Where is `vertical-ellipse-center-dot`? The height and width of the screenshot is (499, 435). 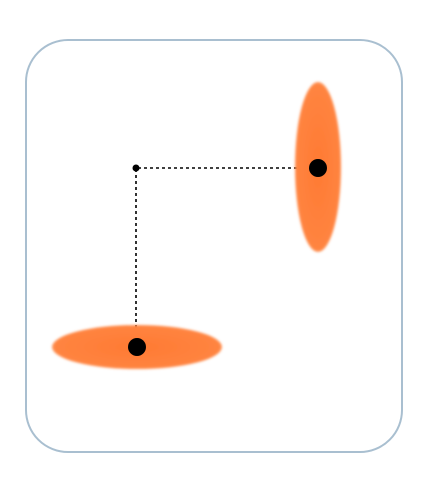 vertical-ellipse-center-dot is located at coordinates (318, 168).